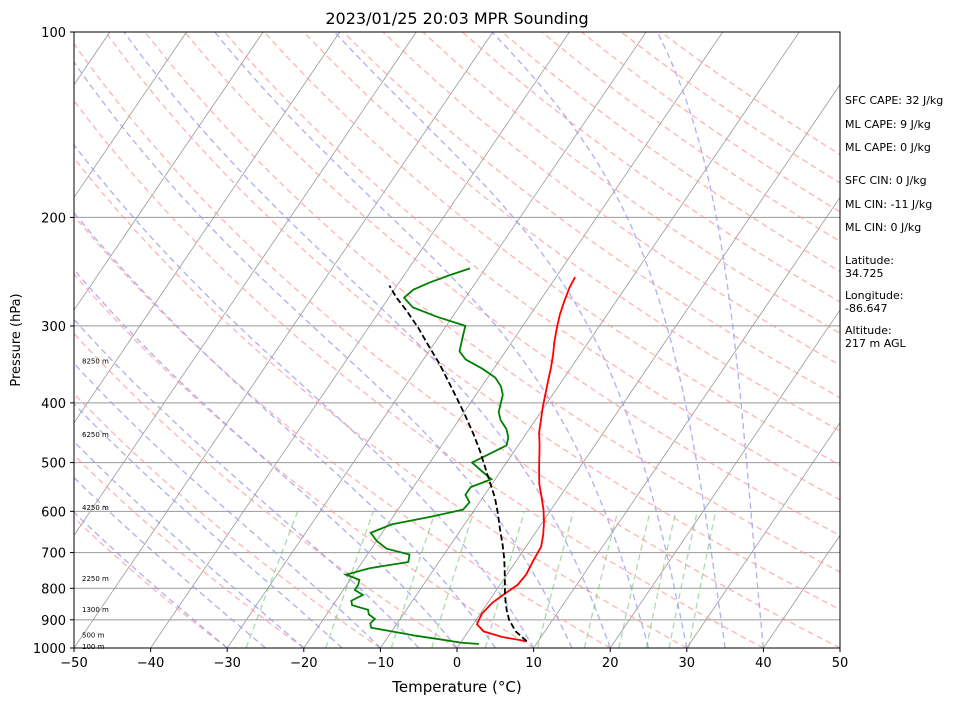 The image size is (953, 705). What do you see at coordinates (380, 663) in the screenshot?
I see `x-tick-label: −10` at bounding box center [380, 663].